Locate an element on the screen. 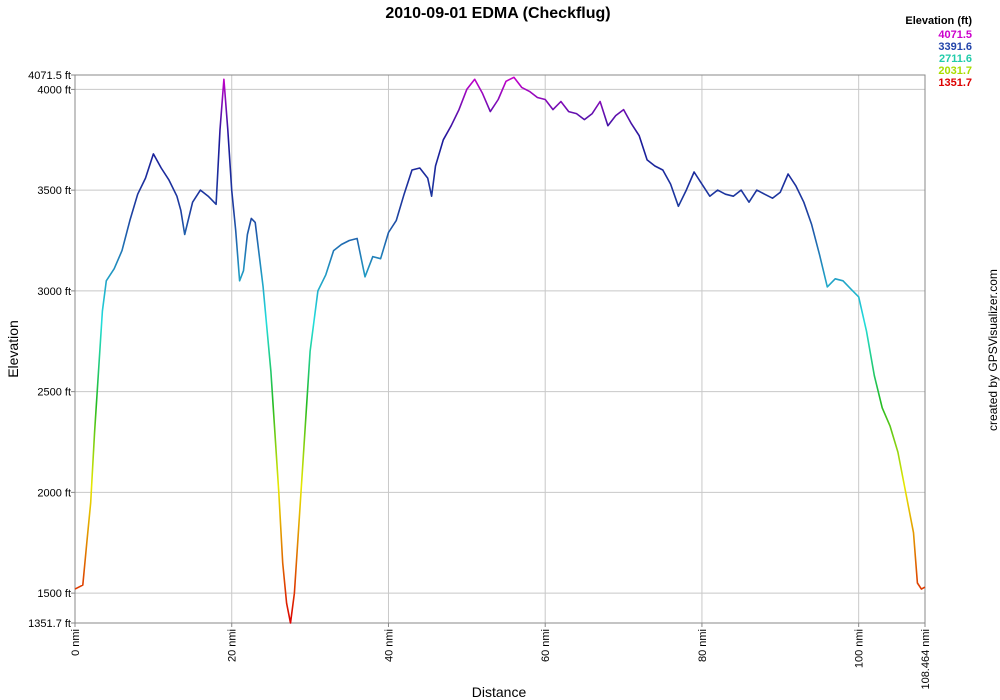 The height and width of the screenshot is (700, 1000). x-tick-label: 0 nmi is located at coordinates (76, 642).